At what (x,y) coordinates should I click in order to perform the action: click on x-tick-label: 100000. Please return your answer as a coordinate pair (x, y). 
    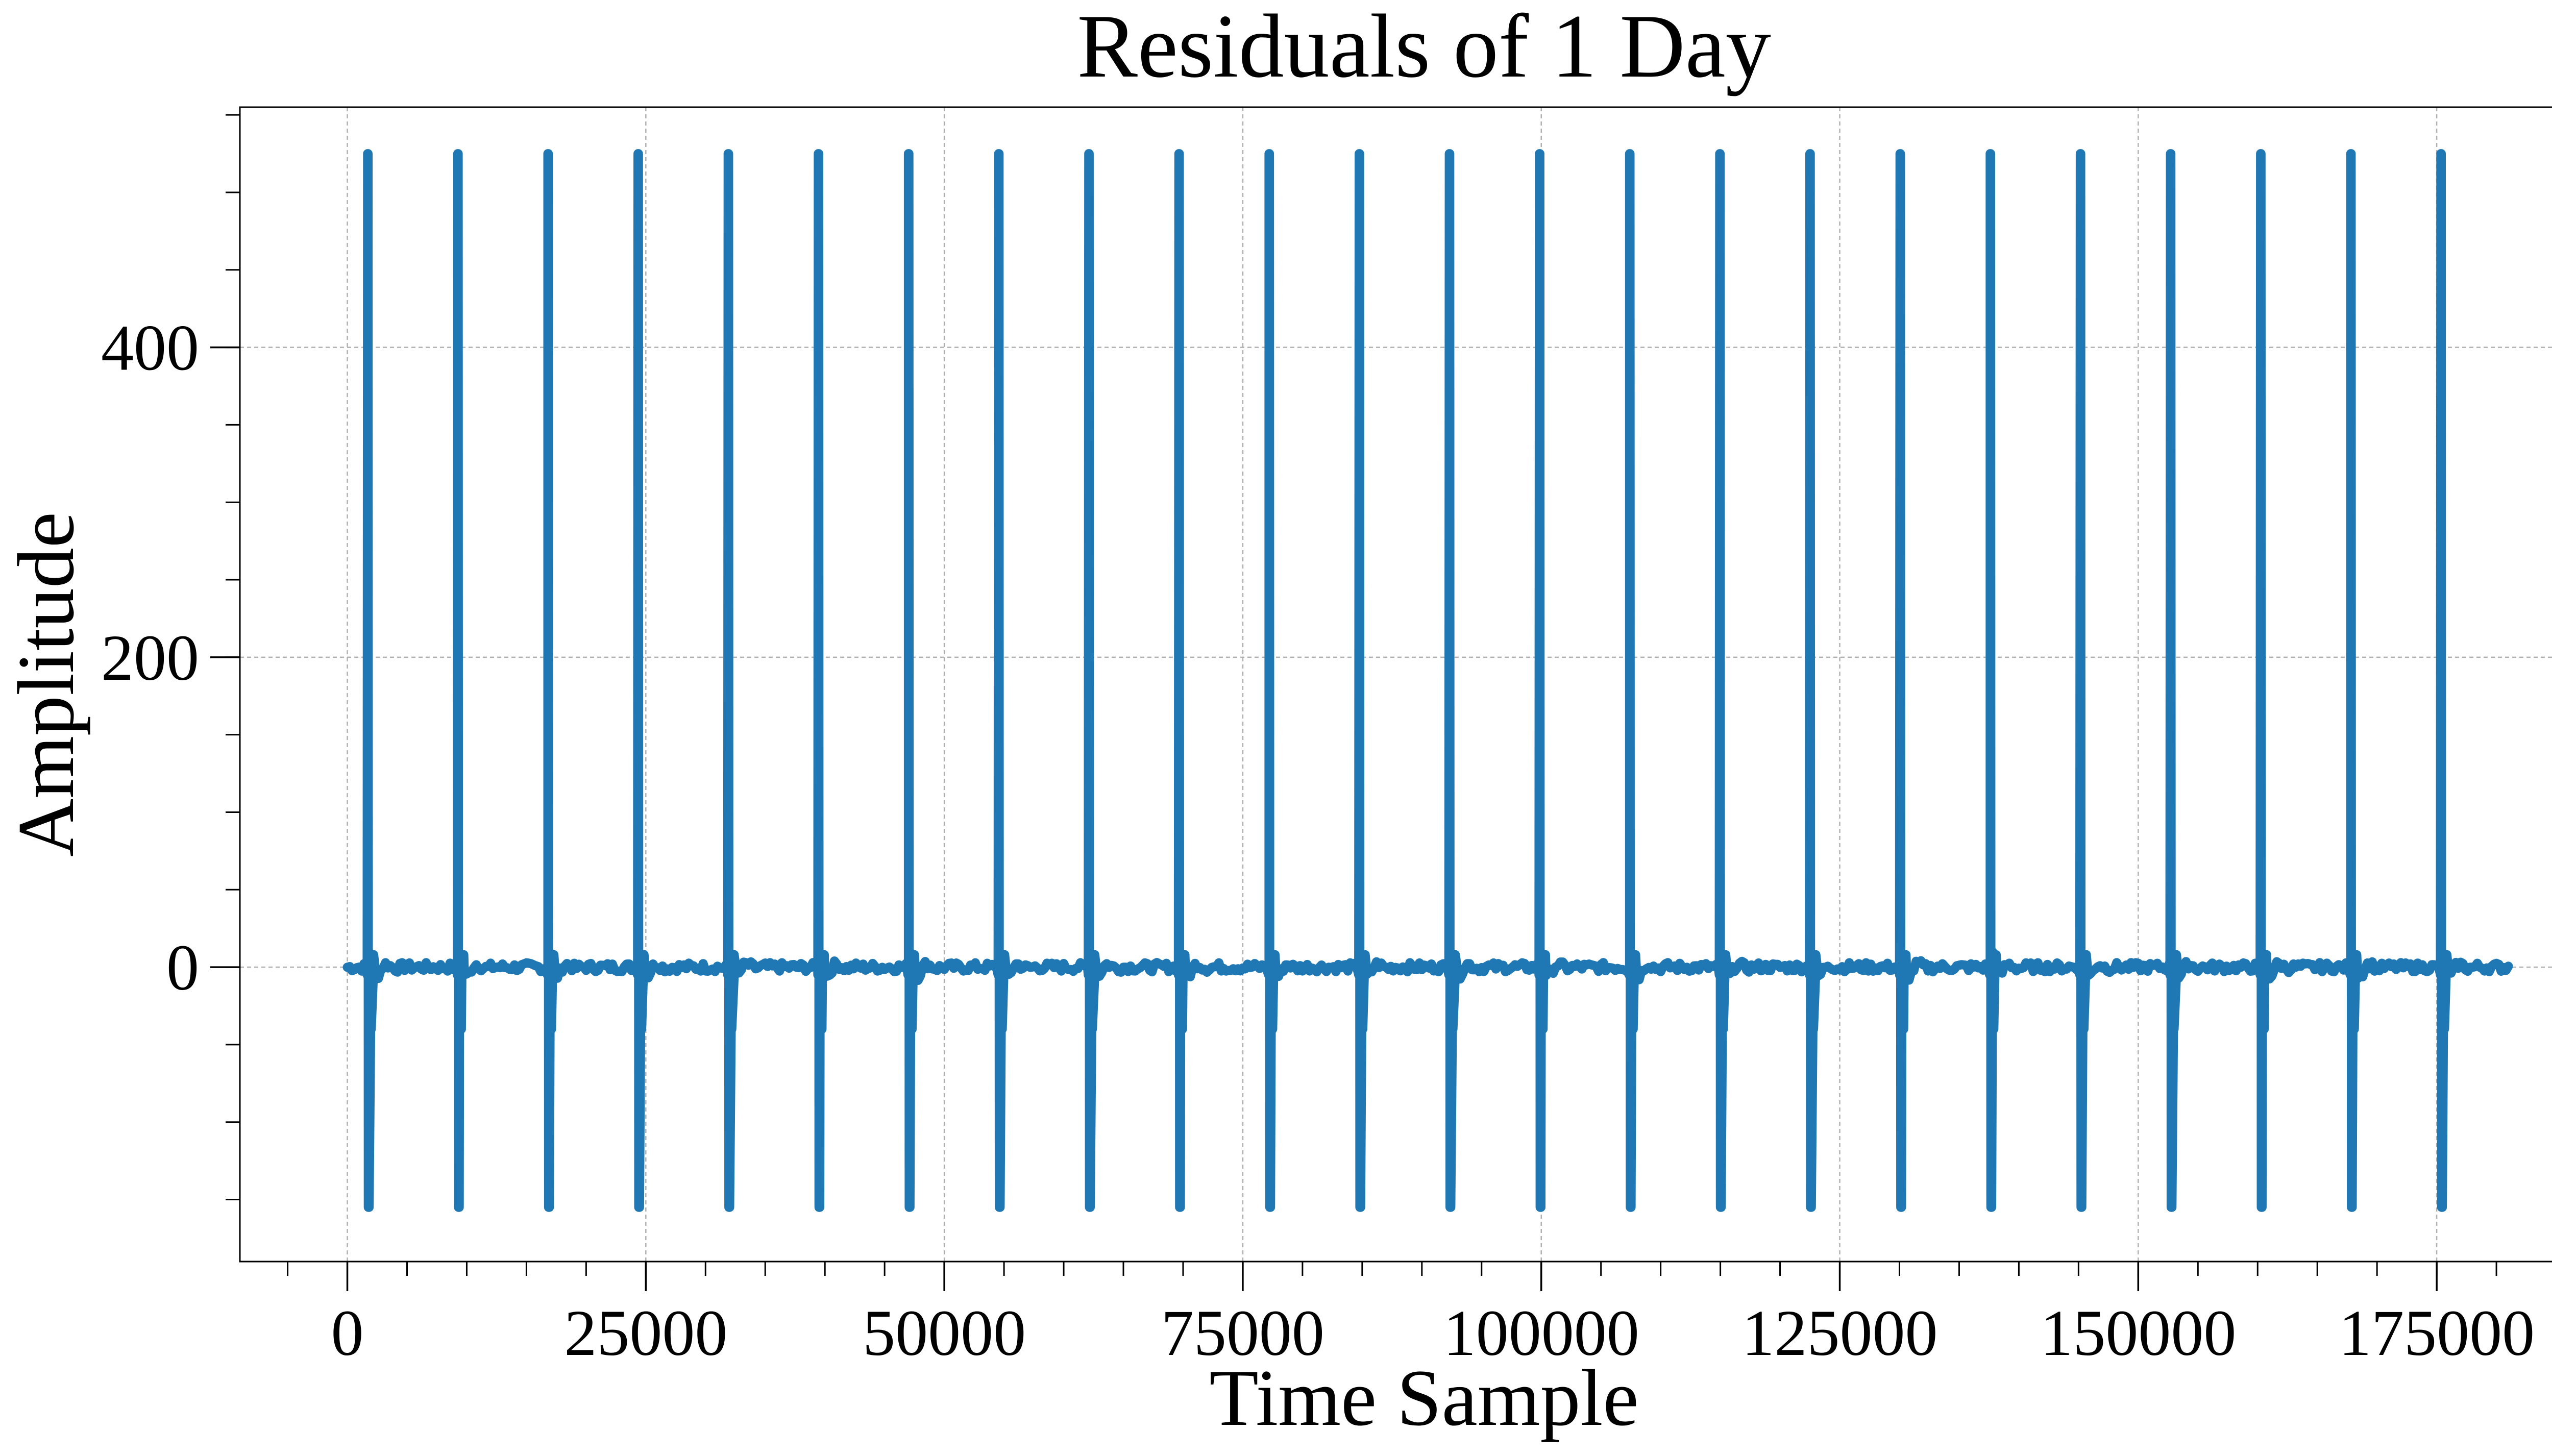
    Looking at the image, I should click on (1541, 1333).